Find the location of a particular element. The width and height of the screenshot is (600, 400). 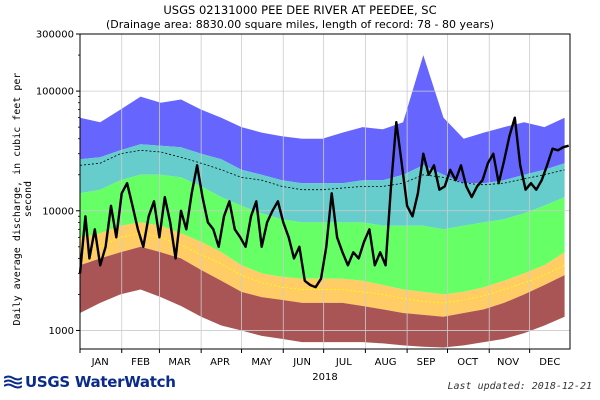

x-tick-label: FEB is located at coordinates (140, 362).